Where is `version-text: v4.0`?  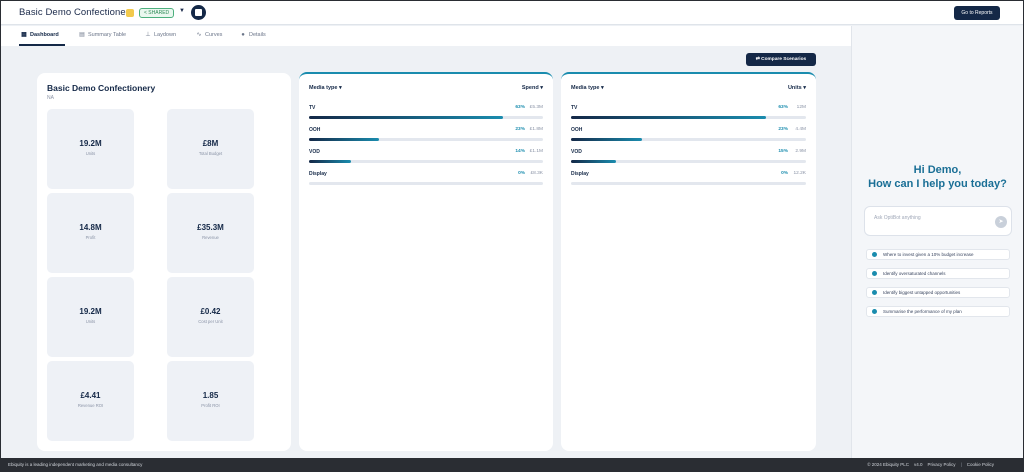 version-text: v4.0 is located at coordinates (918, 464).